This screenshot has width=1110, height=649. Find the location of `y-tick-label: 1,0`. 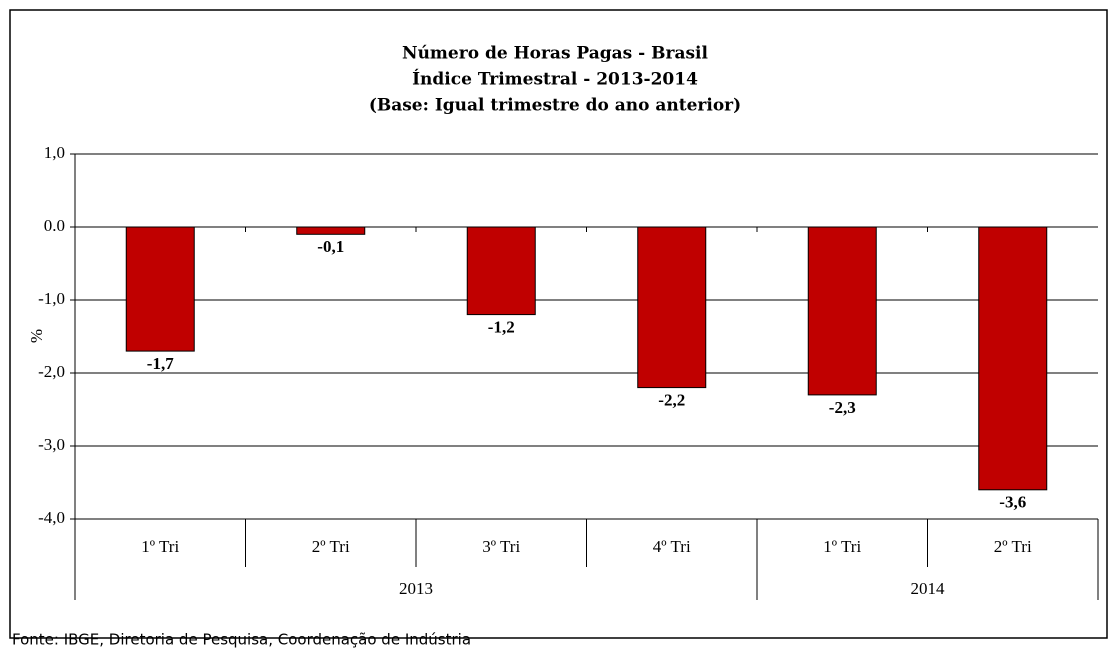

y-tick-label: 1,0 is located at coordinates (54, 152).